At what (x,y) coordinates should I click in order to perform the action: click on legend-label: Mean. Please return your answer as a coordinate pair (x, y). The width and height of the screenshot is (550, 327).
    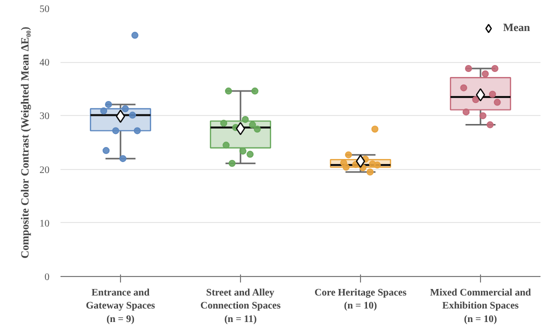
    Looking at the image, I should click on (516, 28).